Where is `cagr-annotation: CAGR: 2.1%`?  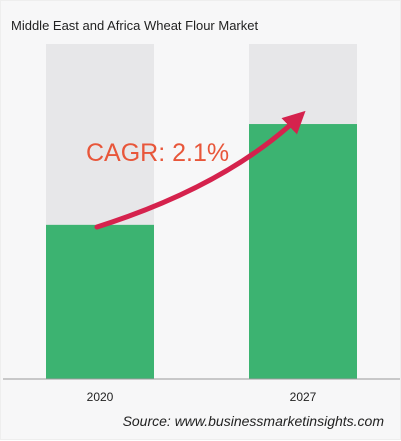
cagr-annotation: CAGR: 2.1% is located at coordinates (157, 153).